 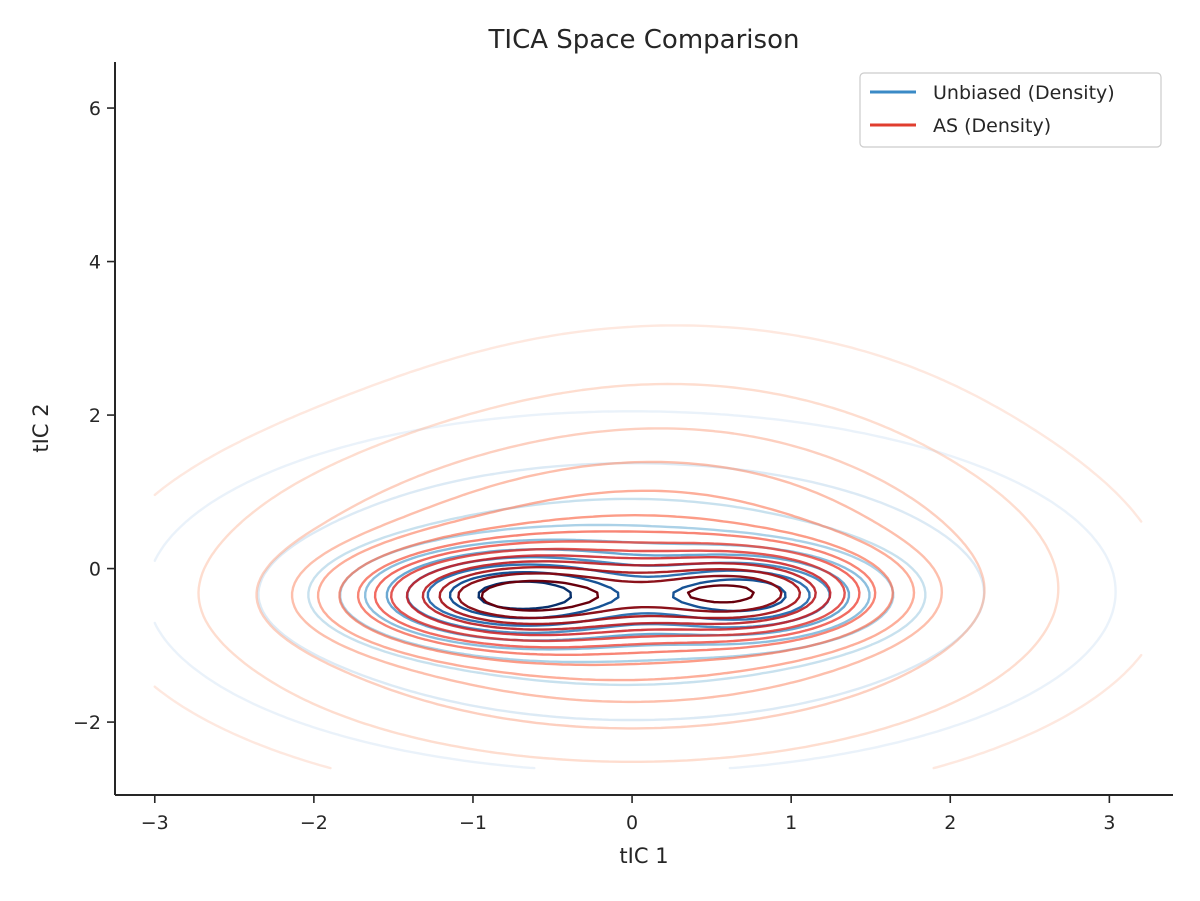 What do you see at coordinates (1024, 93) in the screenshot?
I see `legend-label-unbiased: Unbiased (Density)` at bounding box center [1024, 93].